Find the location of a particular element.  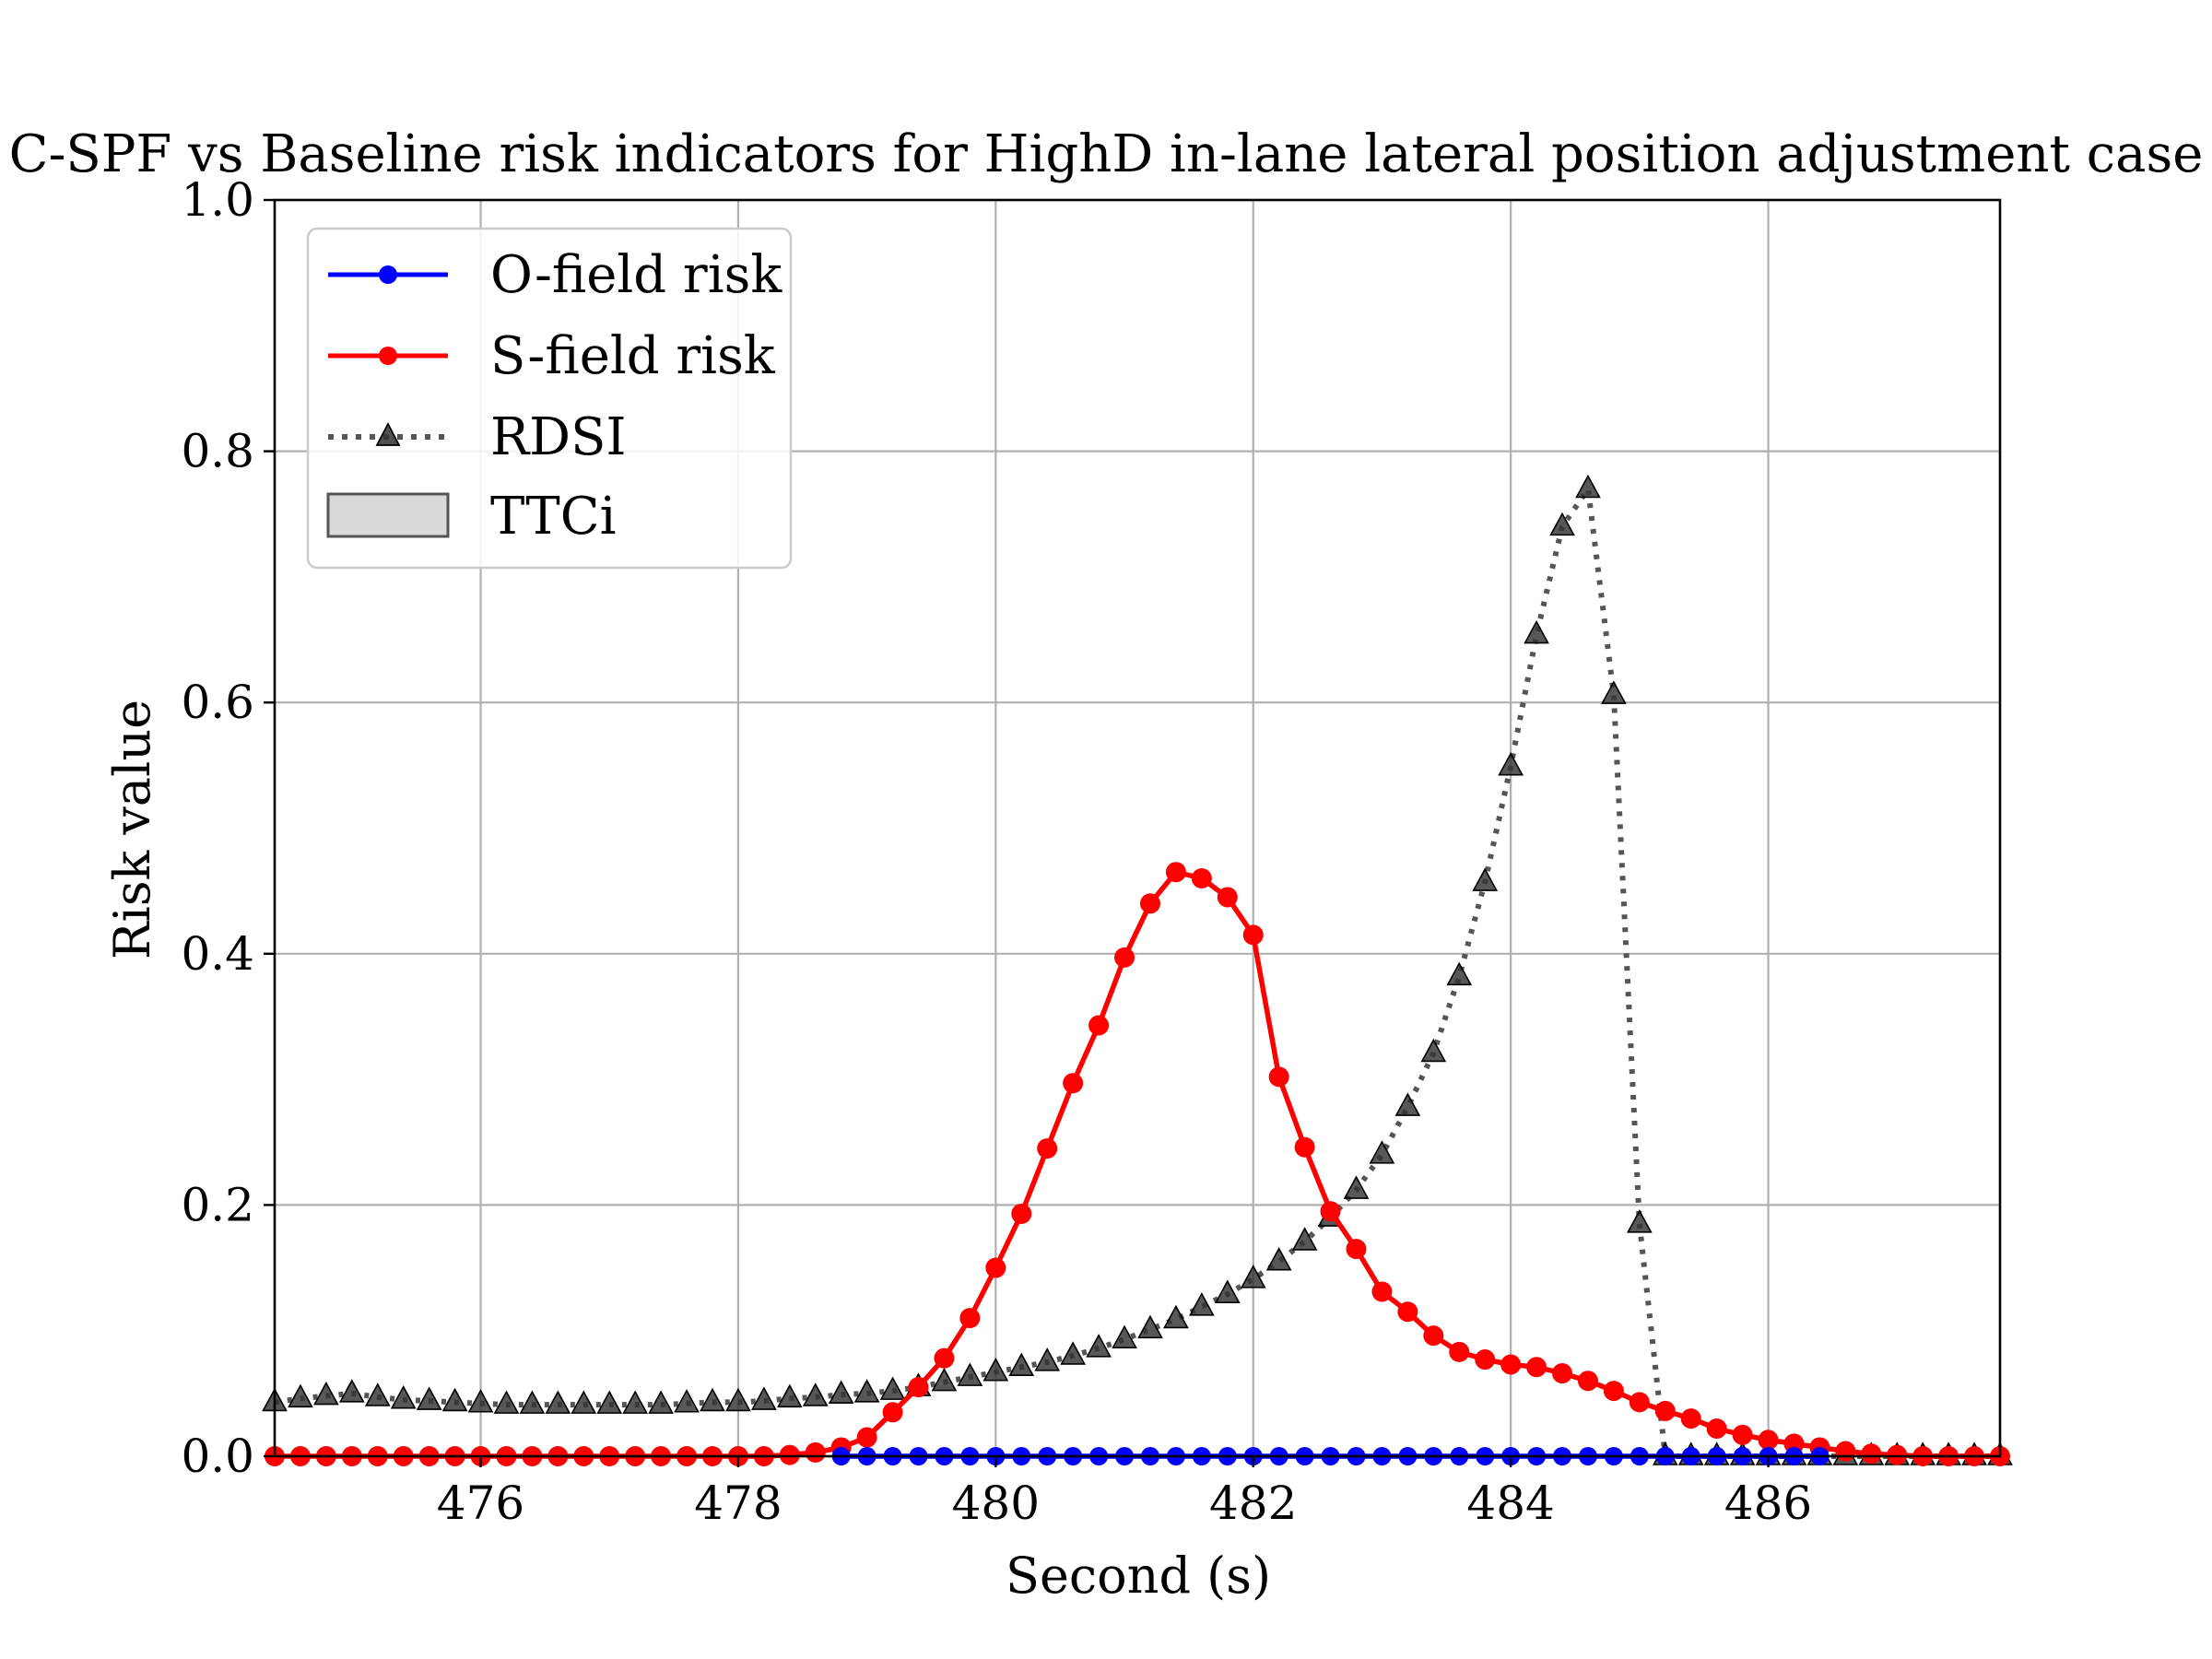

x-tick-label: 484 is located at coordinates (1510, 1503).